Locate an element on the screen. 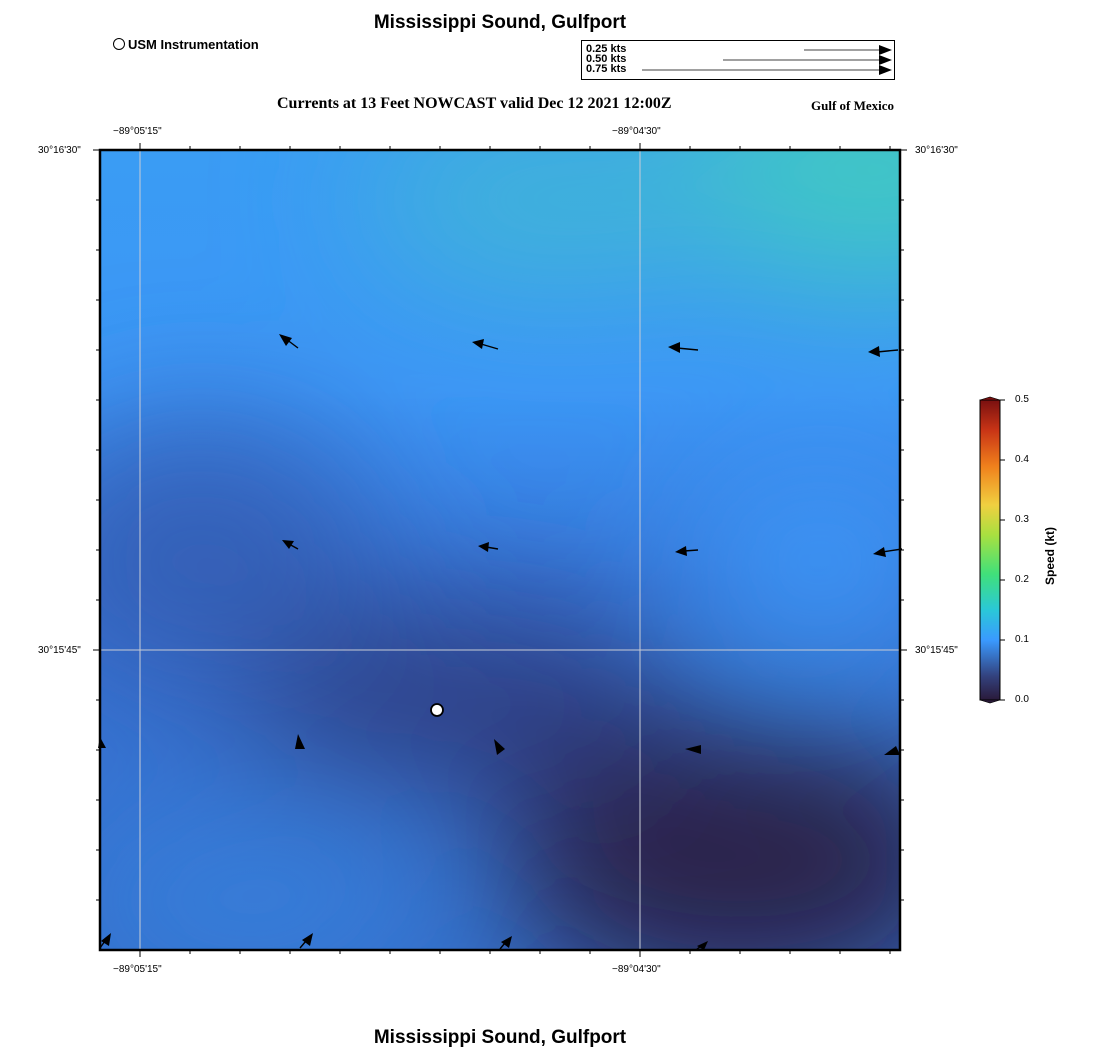  colorbar-tick-label: 0.3 is located at coordinates (1022, 519).